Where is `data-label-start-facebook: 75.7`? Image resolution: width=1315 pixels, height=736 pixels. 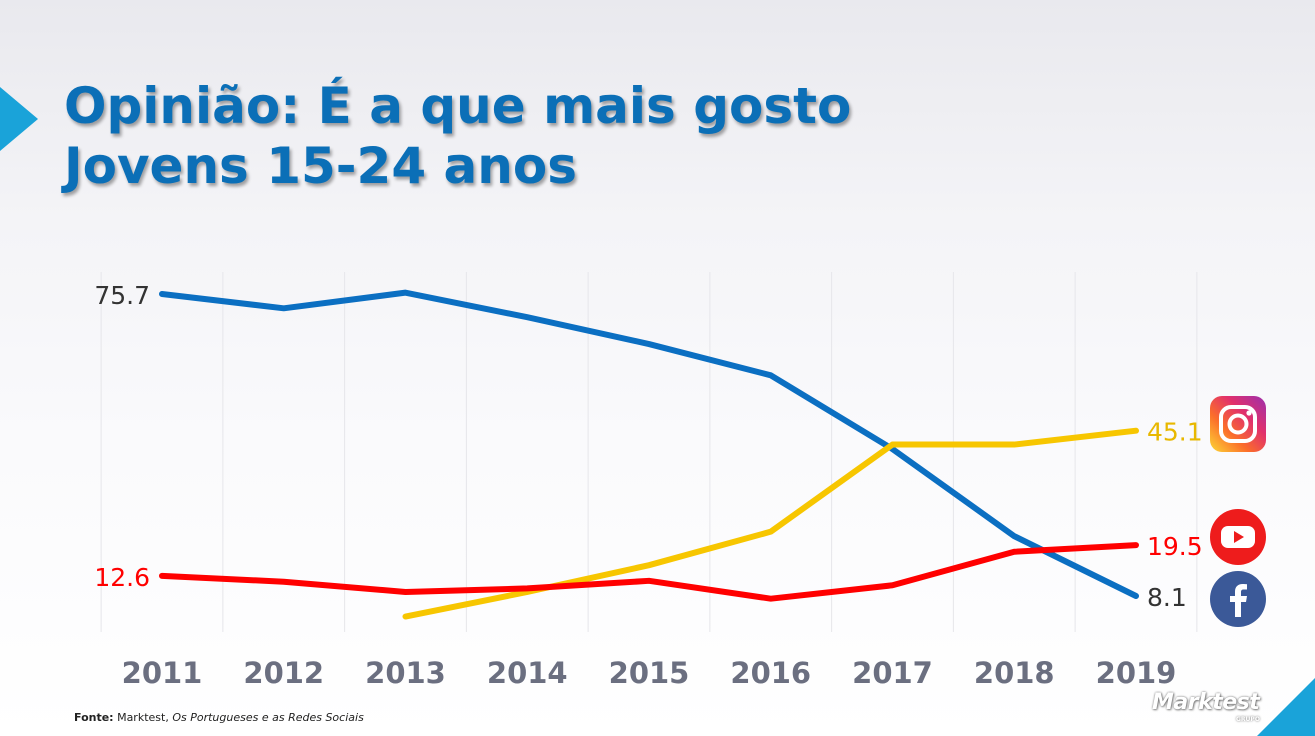 data-label-start-facebook: 75.7 is located at coordinates (122, 295).